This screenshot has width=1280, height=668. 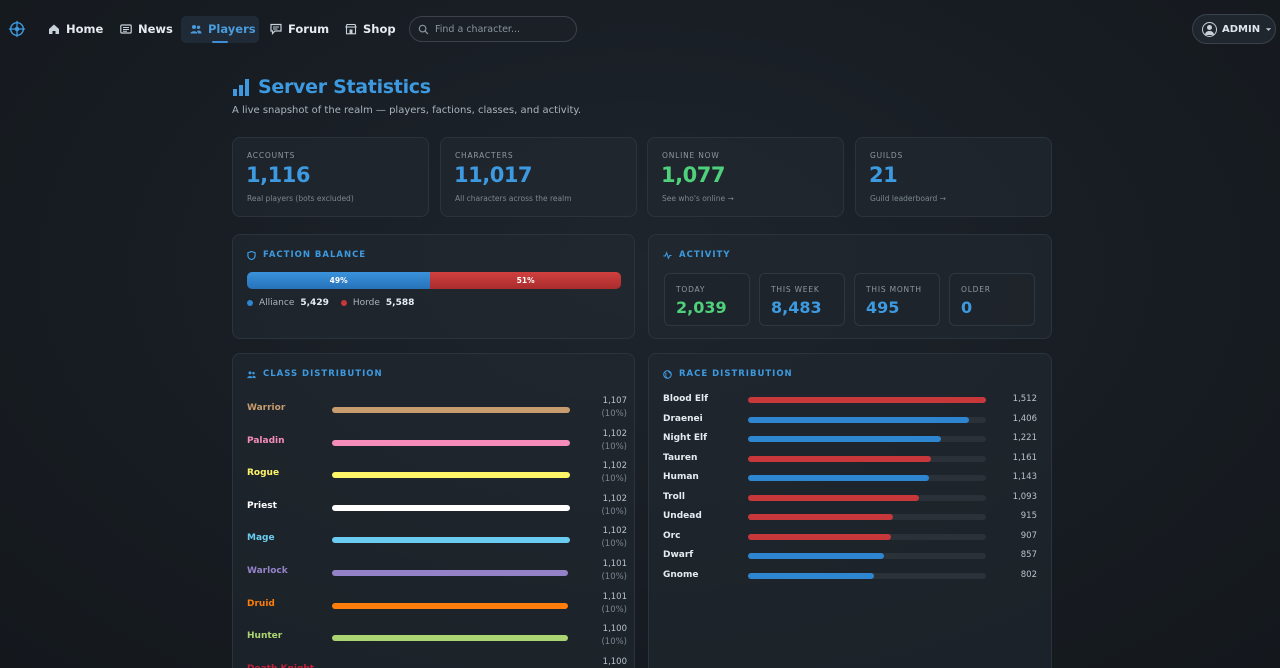 I want to click on alliance-dot-icon, so click(x=250, y=303).